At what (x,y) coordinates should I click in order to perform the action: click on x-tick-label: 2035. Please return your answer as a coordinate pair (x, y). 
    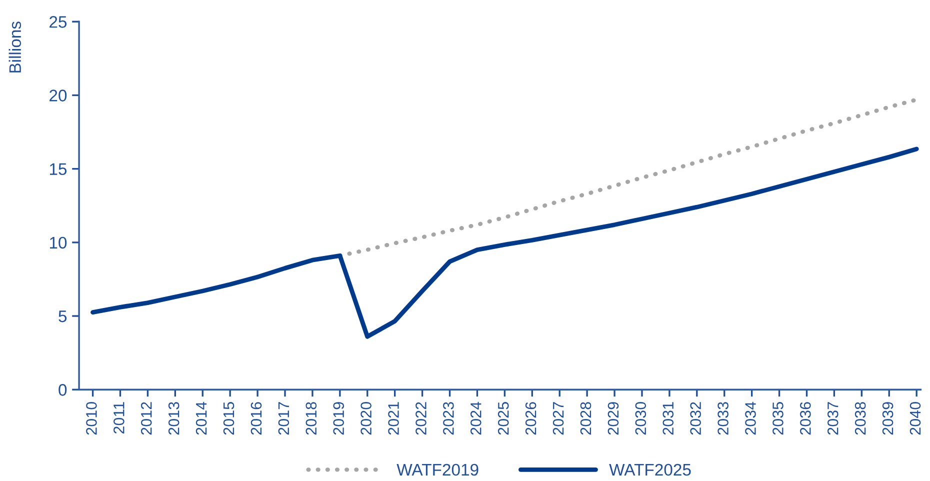
    Looking at the image, I should click on (778, 418).